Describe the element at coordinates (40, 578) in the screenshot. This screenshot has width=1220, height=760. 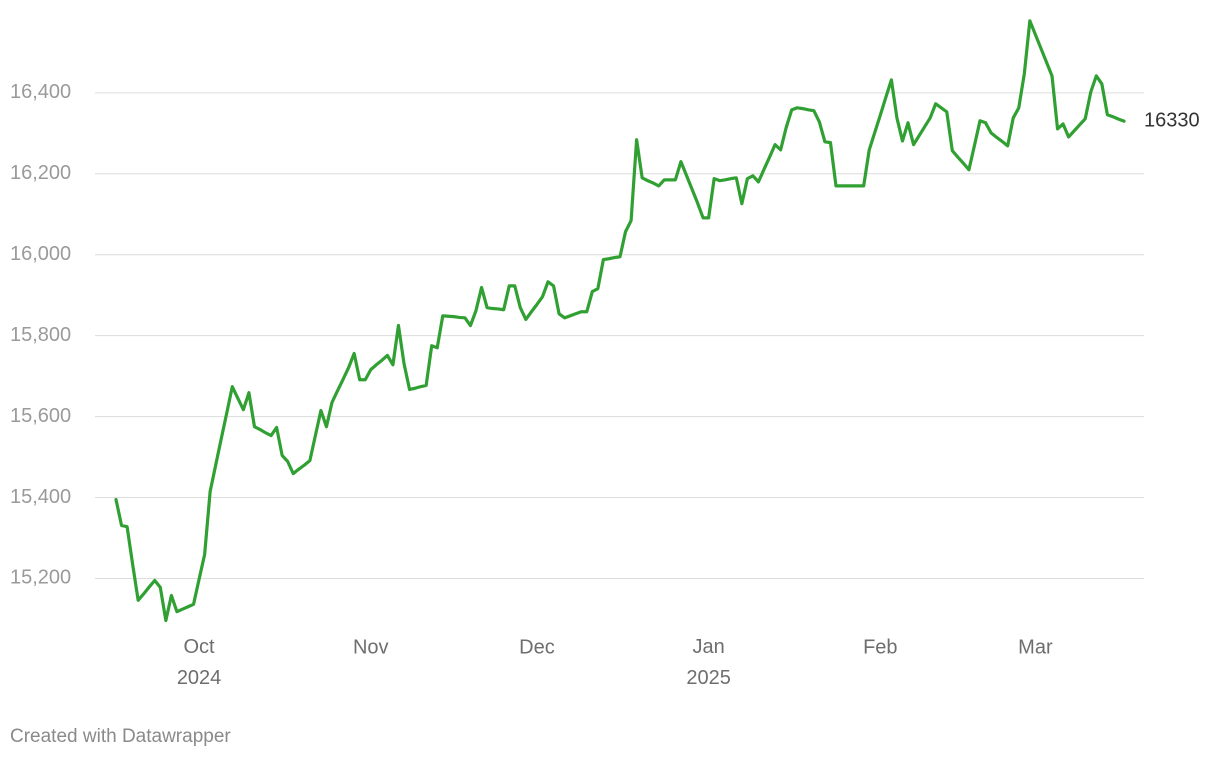
I see `y-tick-label: 15,200` at that location.